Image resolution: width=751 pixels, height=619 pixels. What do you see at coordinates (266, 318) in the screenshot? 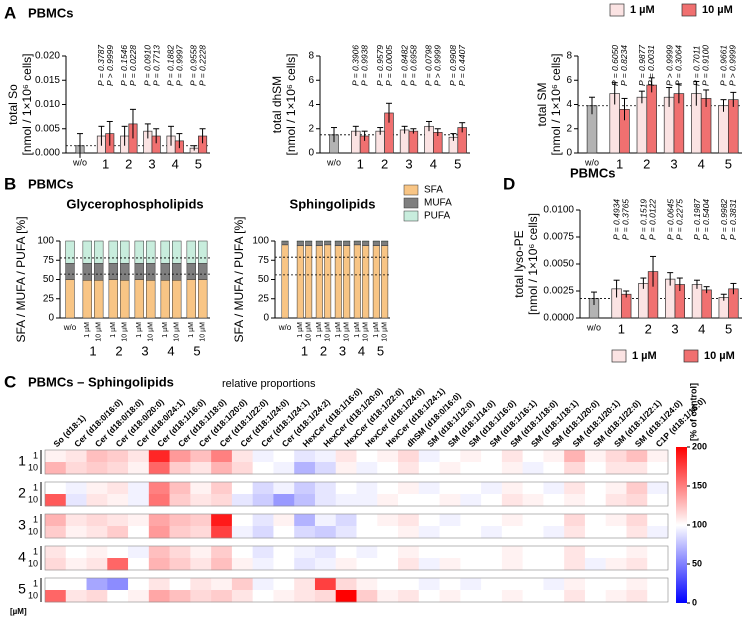
I see `y-tick-label: 0` at bounding box center [266, 318].